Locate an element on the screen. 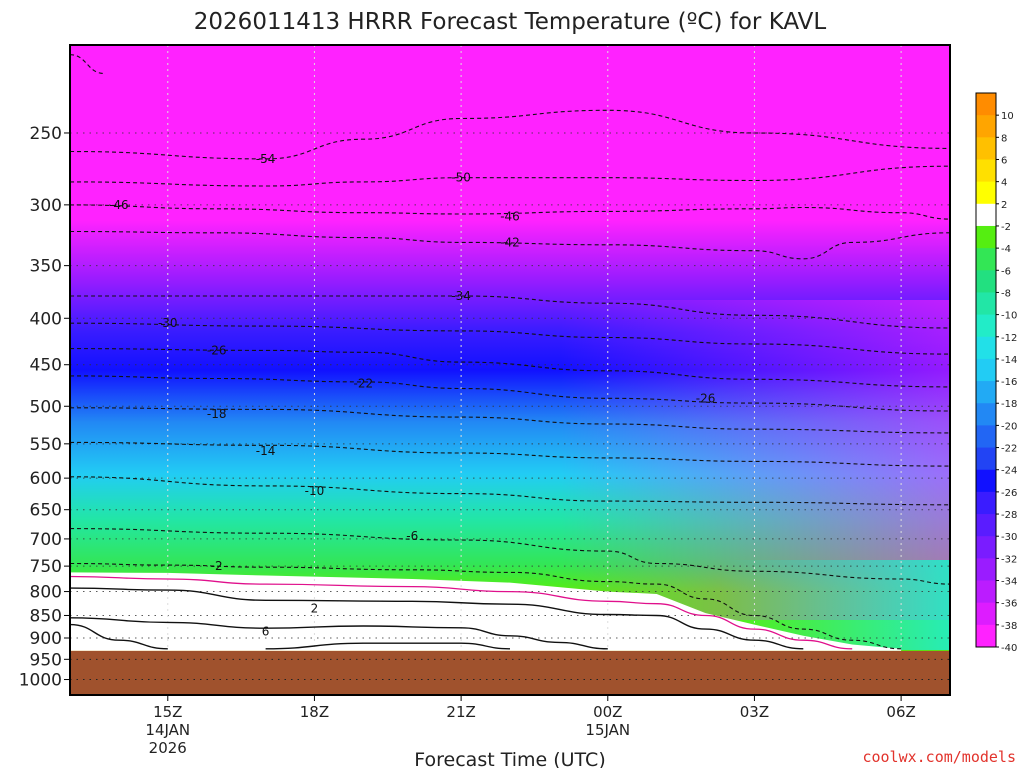 This screenshot has height=768, width=1024. y-tick-label-800: 800 is located at coordinates (46, 593).